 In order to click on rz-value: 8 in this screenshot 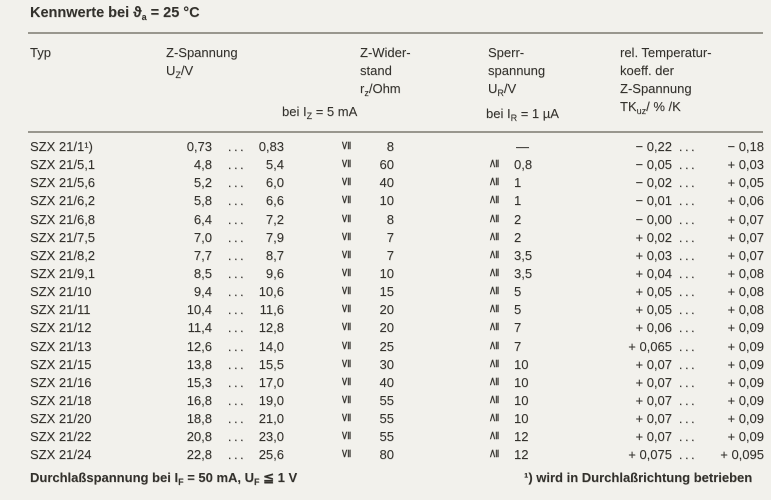, I will do `click(390, 146)`.